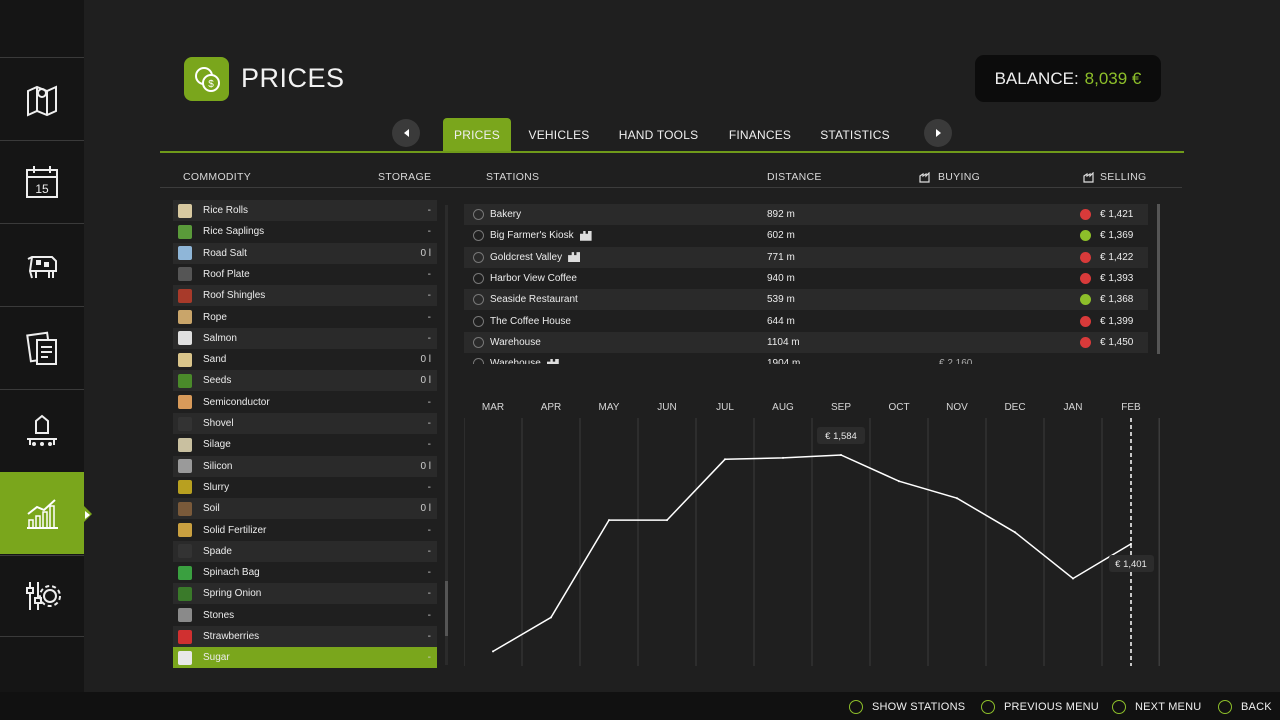  I want to click on station-name-cell: The Coffee House, so click(635, 321).